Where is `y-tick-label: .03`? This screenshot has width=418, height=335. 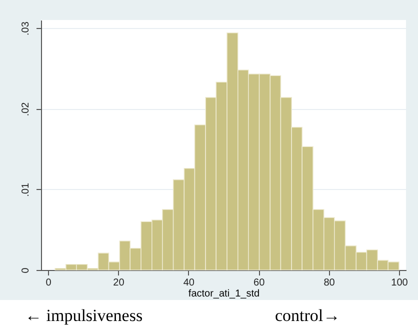
y-tick-label: .03 is located at coordinates (26, 28).